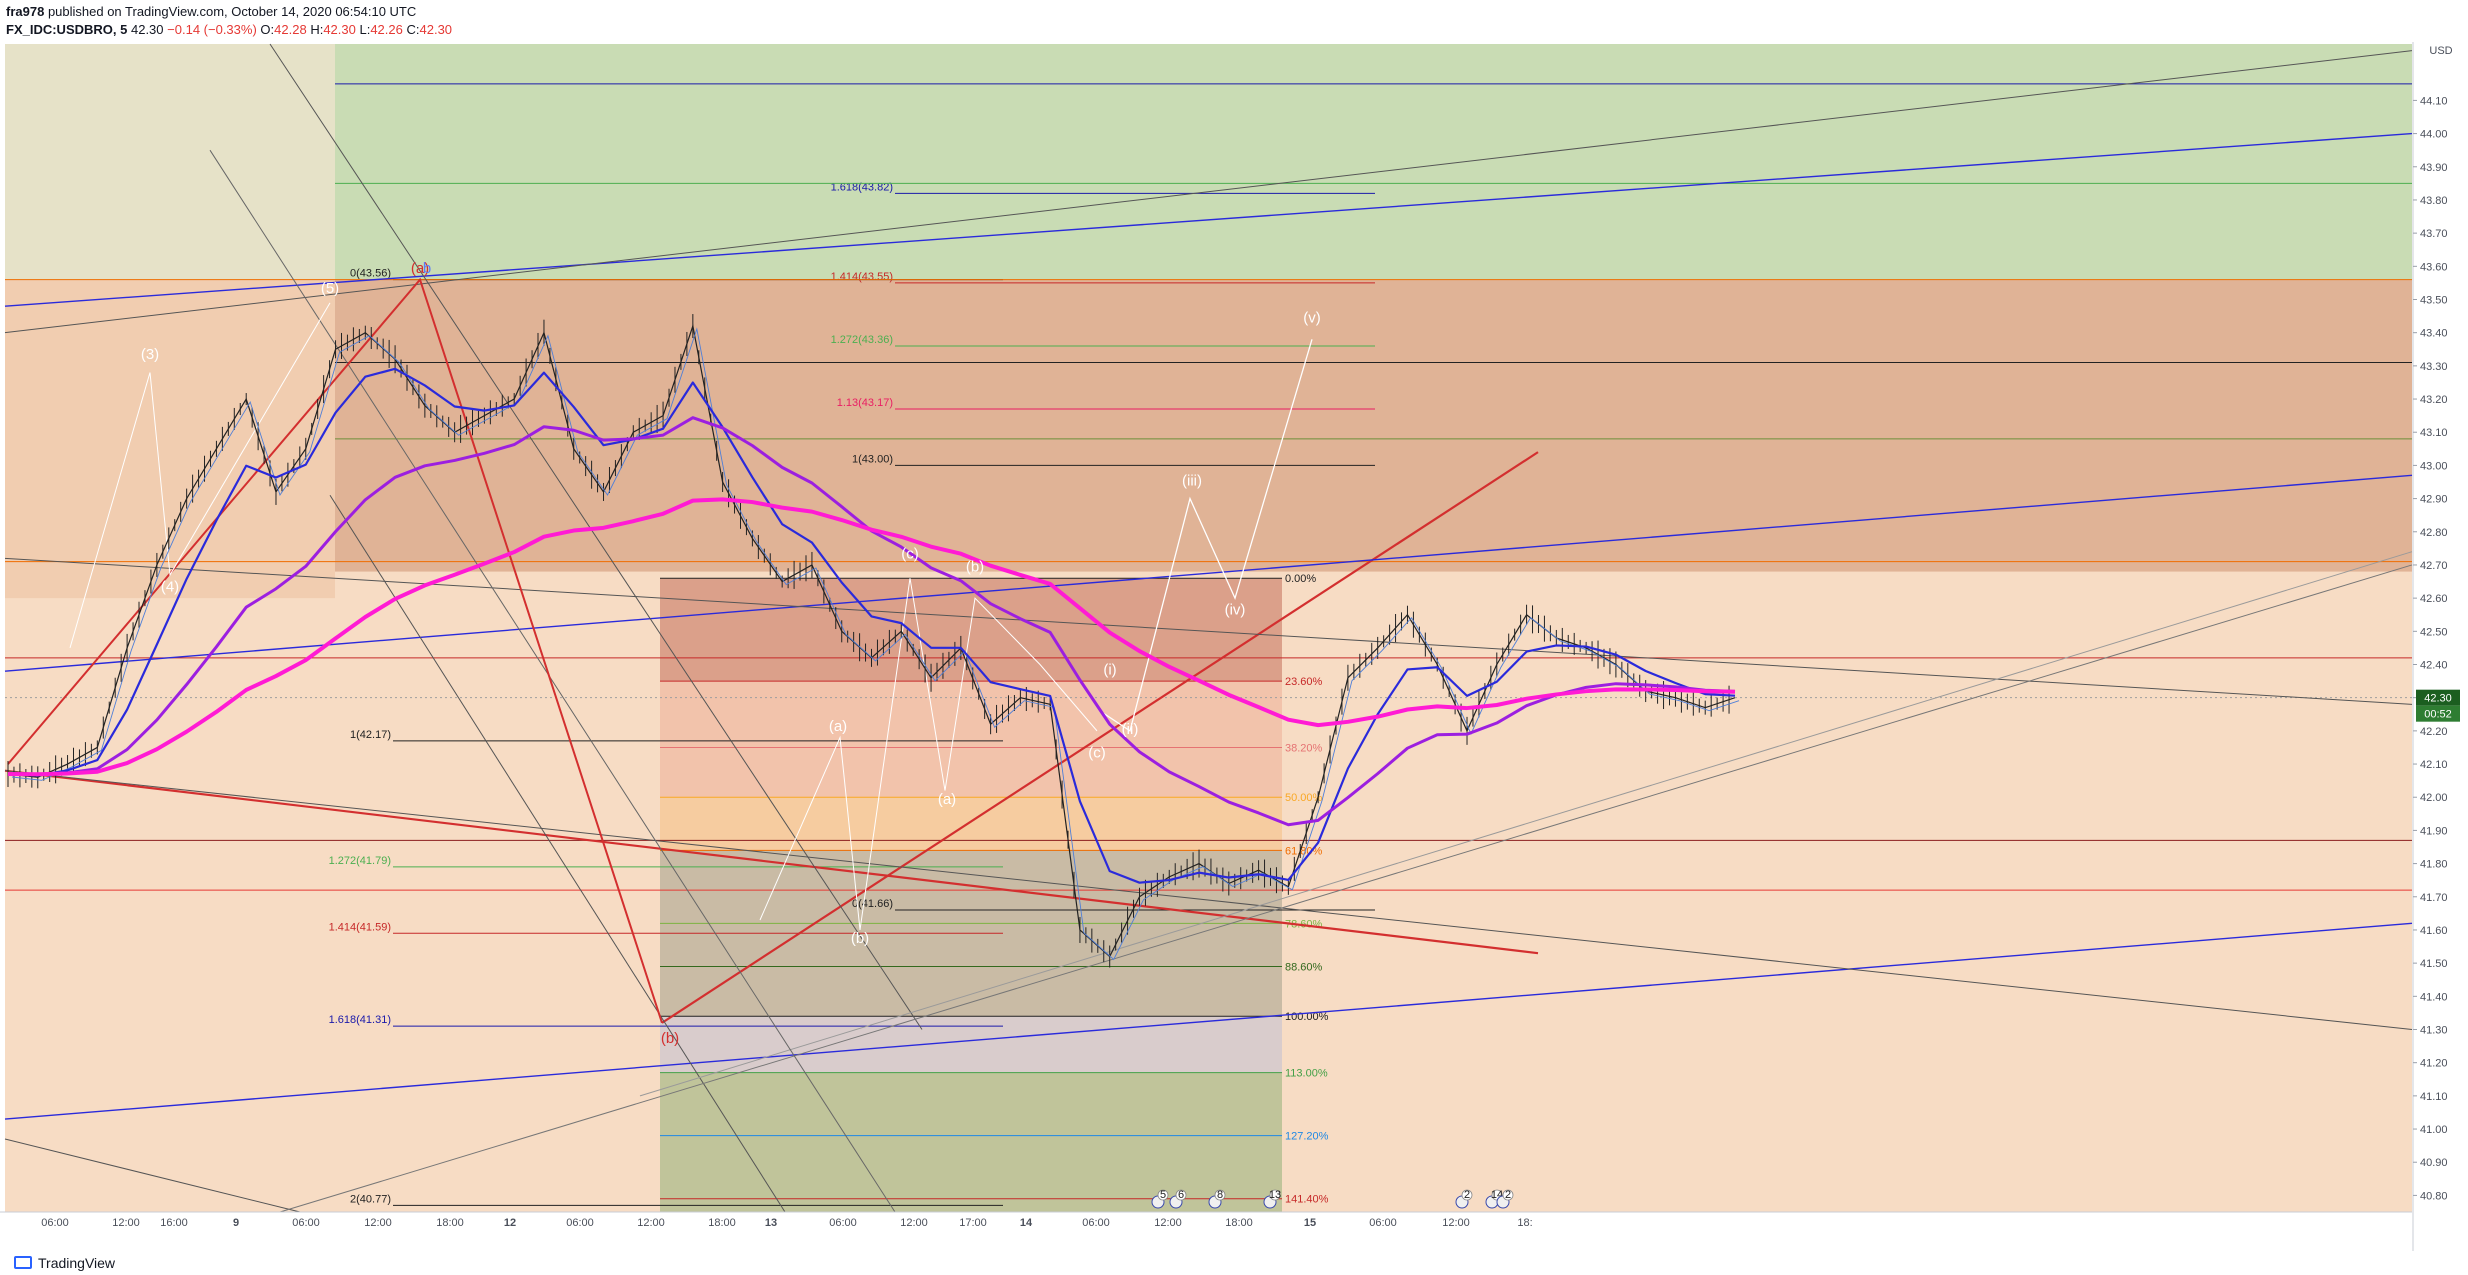 This screenshot has width=2468, height=1275. I want to click on currency-label: USD, so click(2440, 51).